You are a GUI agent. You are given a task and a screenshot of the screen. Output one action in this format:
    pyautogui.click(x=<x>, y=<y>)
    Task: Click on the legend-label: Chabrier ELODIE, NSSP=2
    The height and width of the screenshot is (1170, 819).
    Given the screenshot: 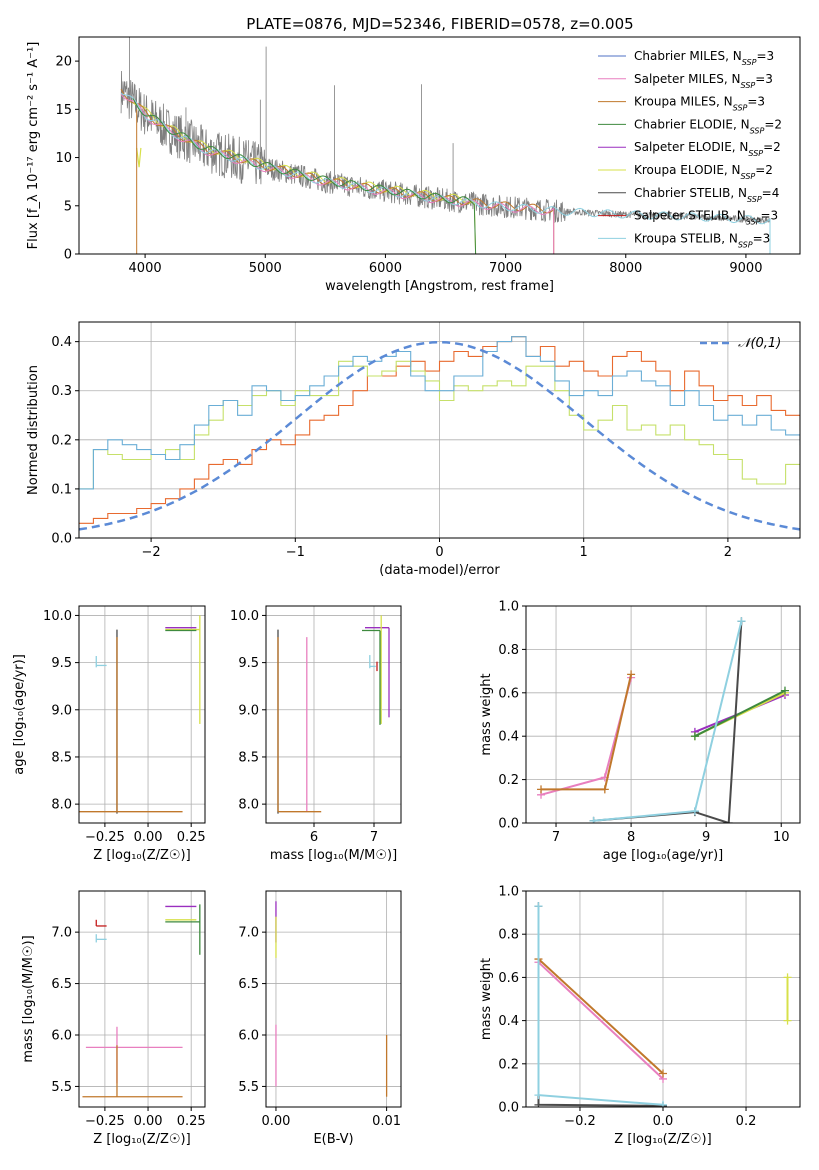 What is the action you would take?
    pyautogui.click(x=708, y=126)
    